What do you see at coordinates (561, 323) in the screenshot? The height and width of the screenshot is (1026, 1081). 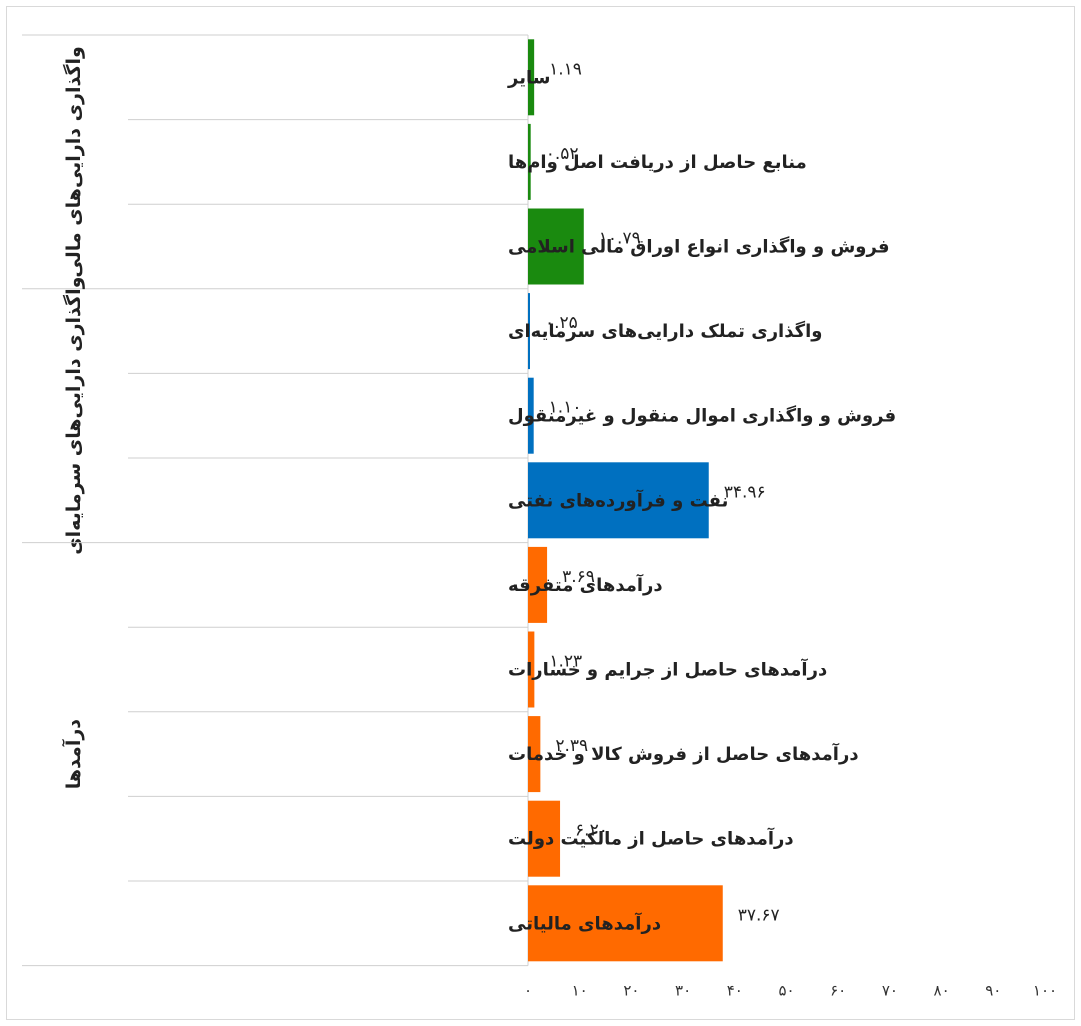 I see `value-label: ۰.۲۵` at bounding box center [561, 323].